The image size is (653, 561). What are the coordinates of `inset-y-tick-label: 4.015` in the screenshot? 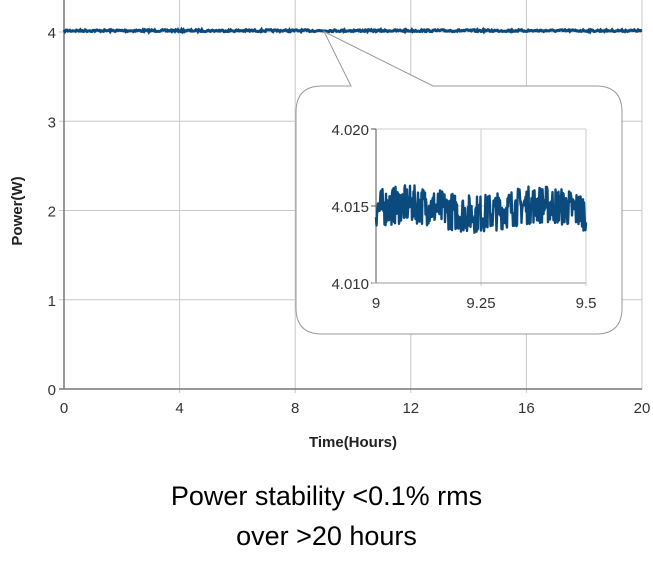 It's located at (350, 207).